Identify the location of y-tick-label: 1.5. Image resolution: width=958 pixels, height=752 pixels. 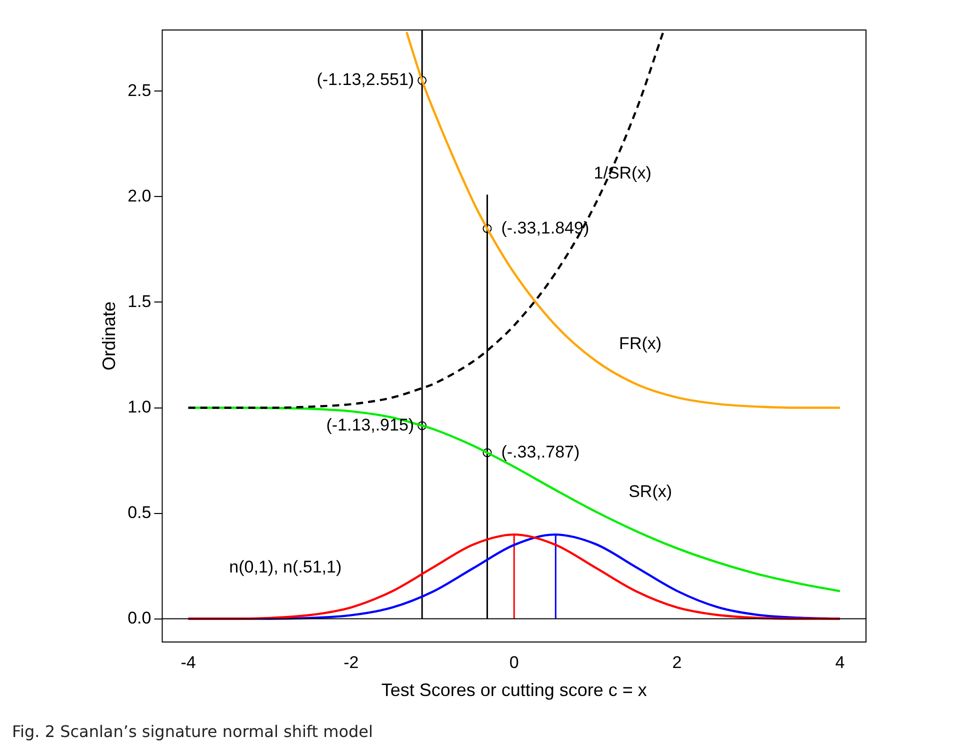
(140, 301).